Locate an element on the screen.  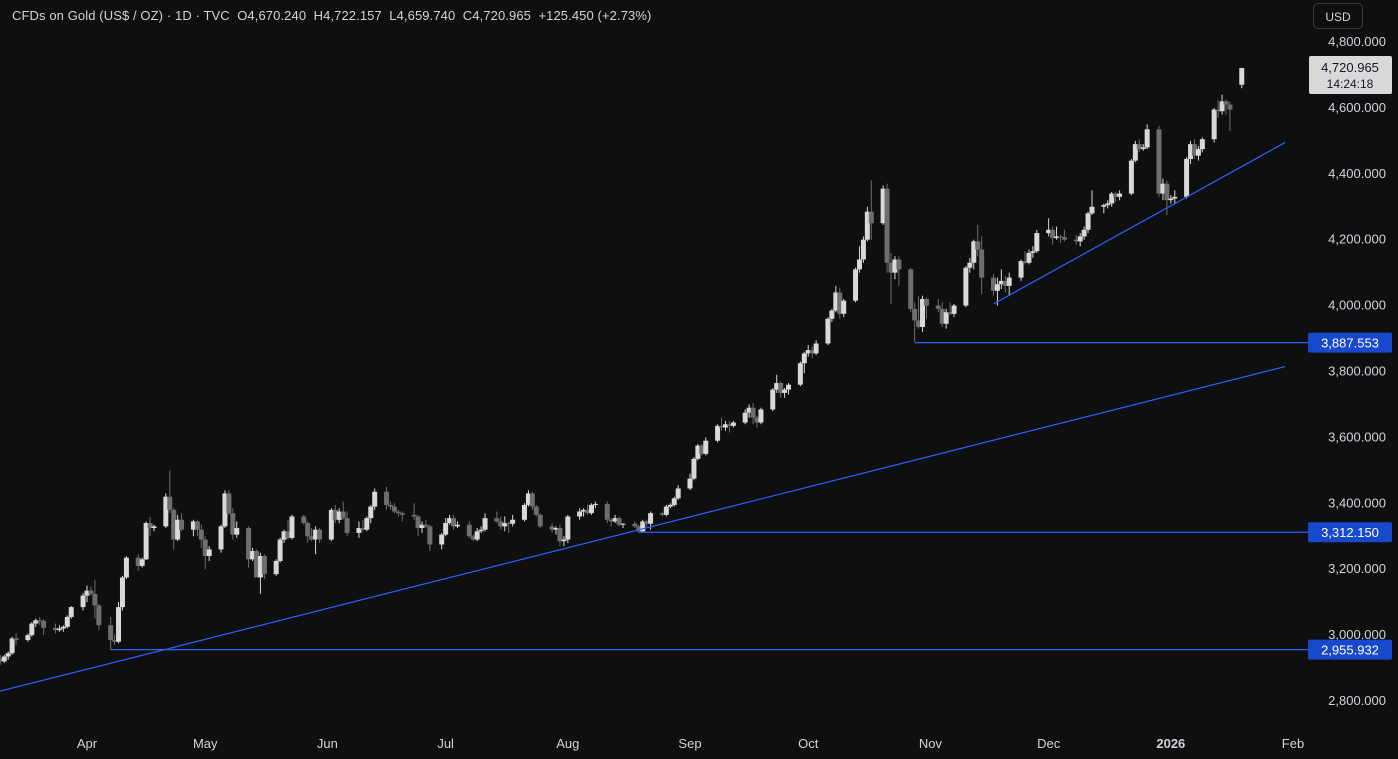
level-price-badge: 3,887.553 is located at coordinates (1350, 342).